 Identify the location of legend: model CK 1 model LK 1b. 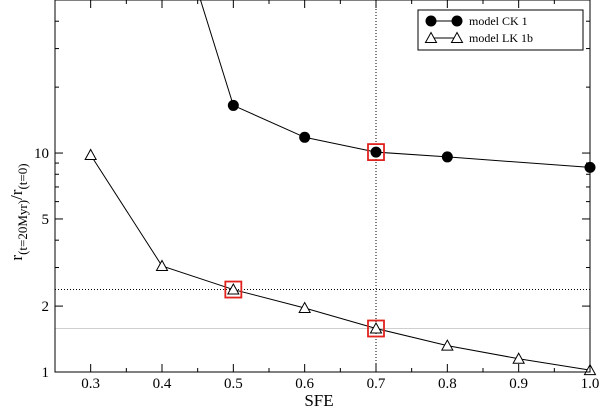
(500, 30).